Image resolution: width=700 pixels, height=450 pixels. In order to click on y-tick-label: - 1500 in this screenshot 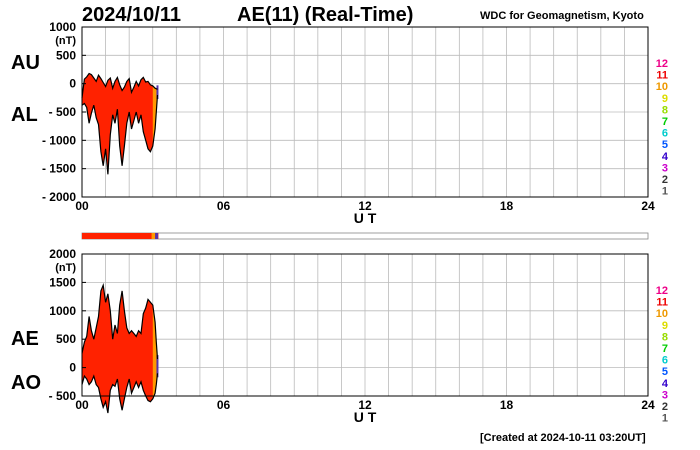, I will do `click(59, 169)`.